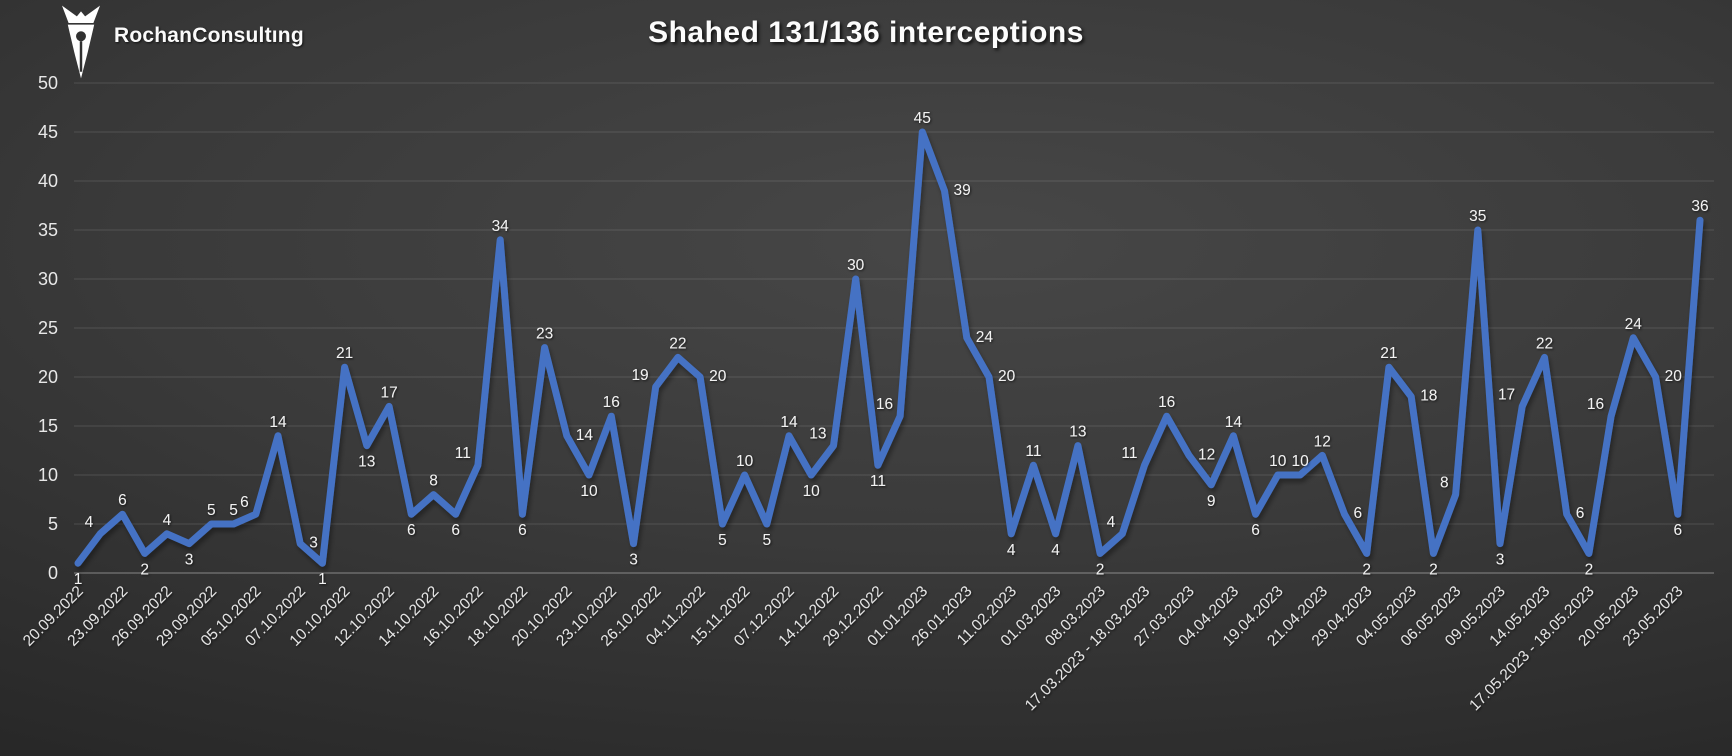  I want to click on pen-nib-icon, so click(81, 42).